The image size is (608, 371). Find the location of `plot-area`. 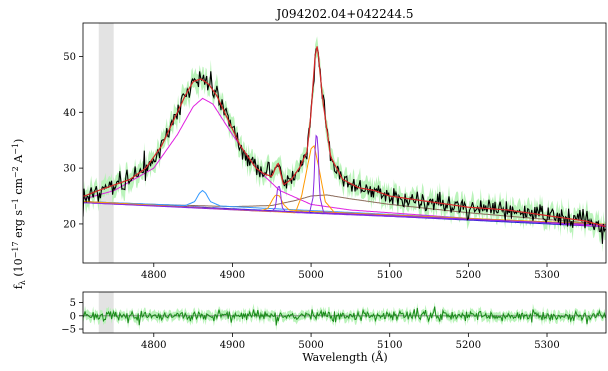

plot-area is located at coordinates (344, 312).